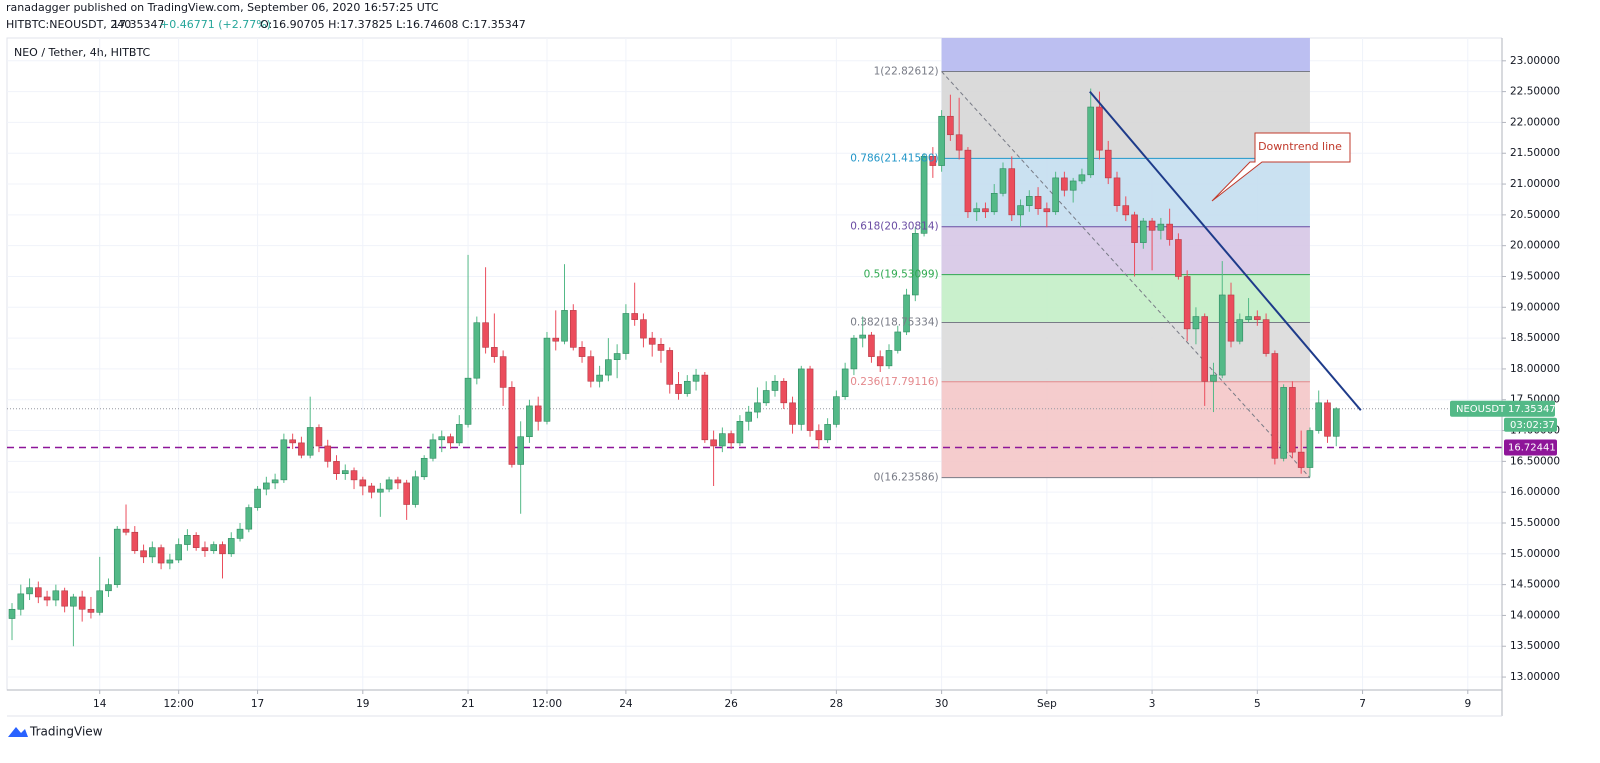 The height and width of the screenshot is (763, 1600). What do you see at coordinates (894, 227) in the screenshot?
I see `fib-label: 0.618(20.30814)` at bounding box center [894, 227].